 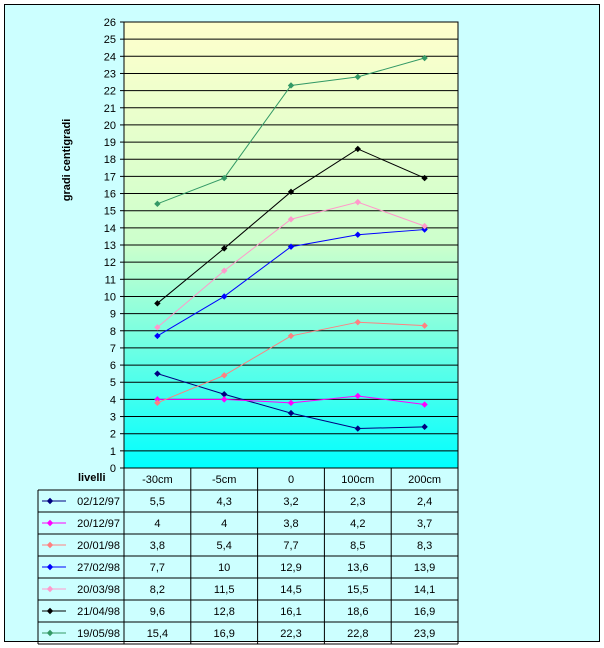 What do you see at coordinates (110, 126) in the screenshot?
I see `y-tick-label: 20` at bounding box center [110, 126].